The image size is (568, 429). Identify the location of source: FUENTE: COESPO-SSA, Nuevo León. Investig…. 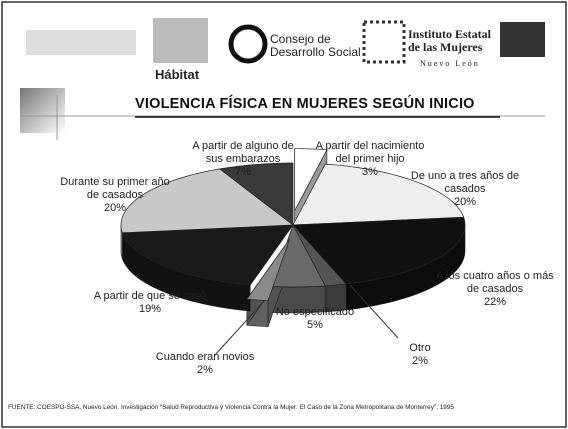
(231, 407).